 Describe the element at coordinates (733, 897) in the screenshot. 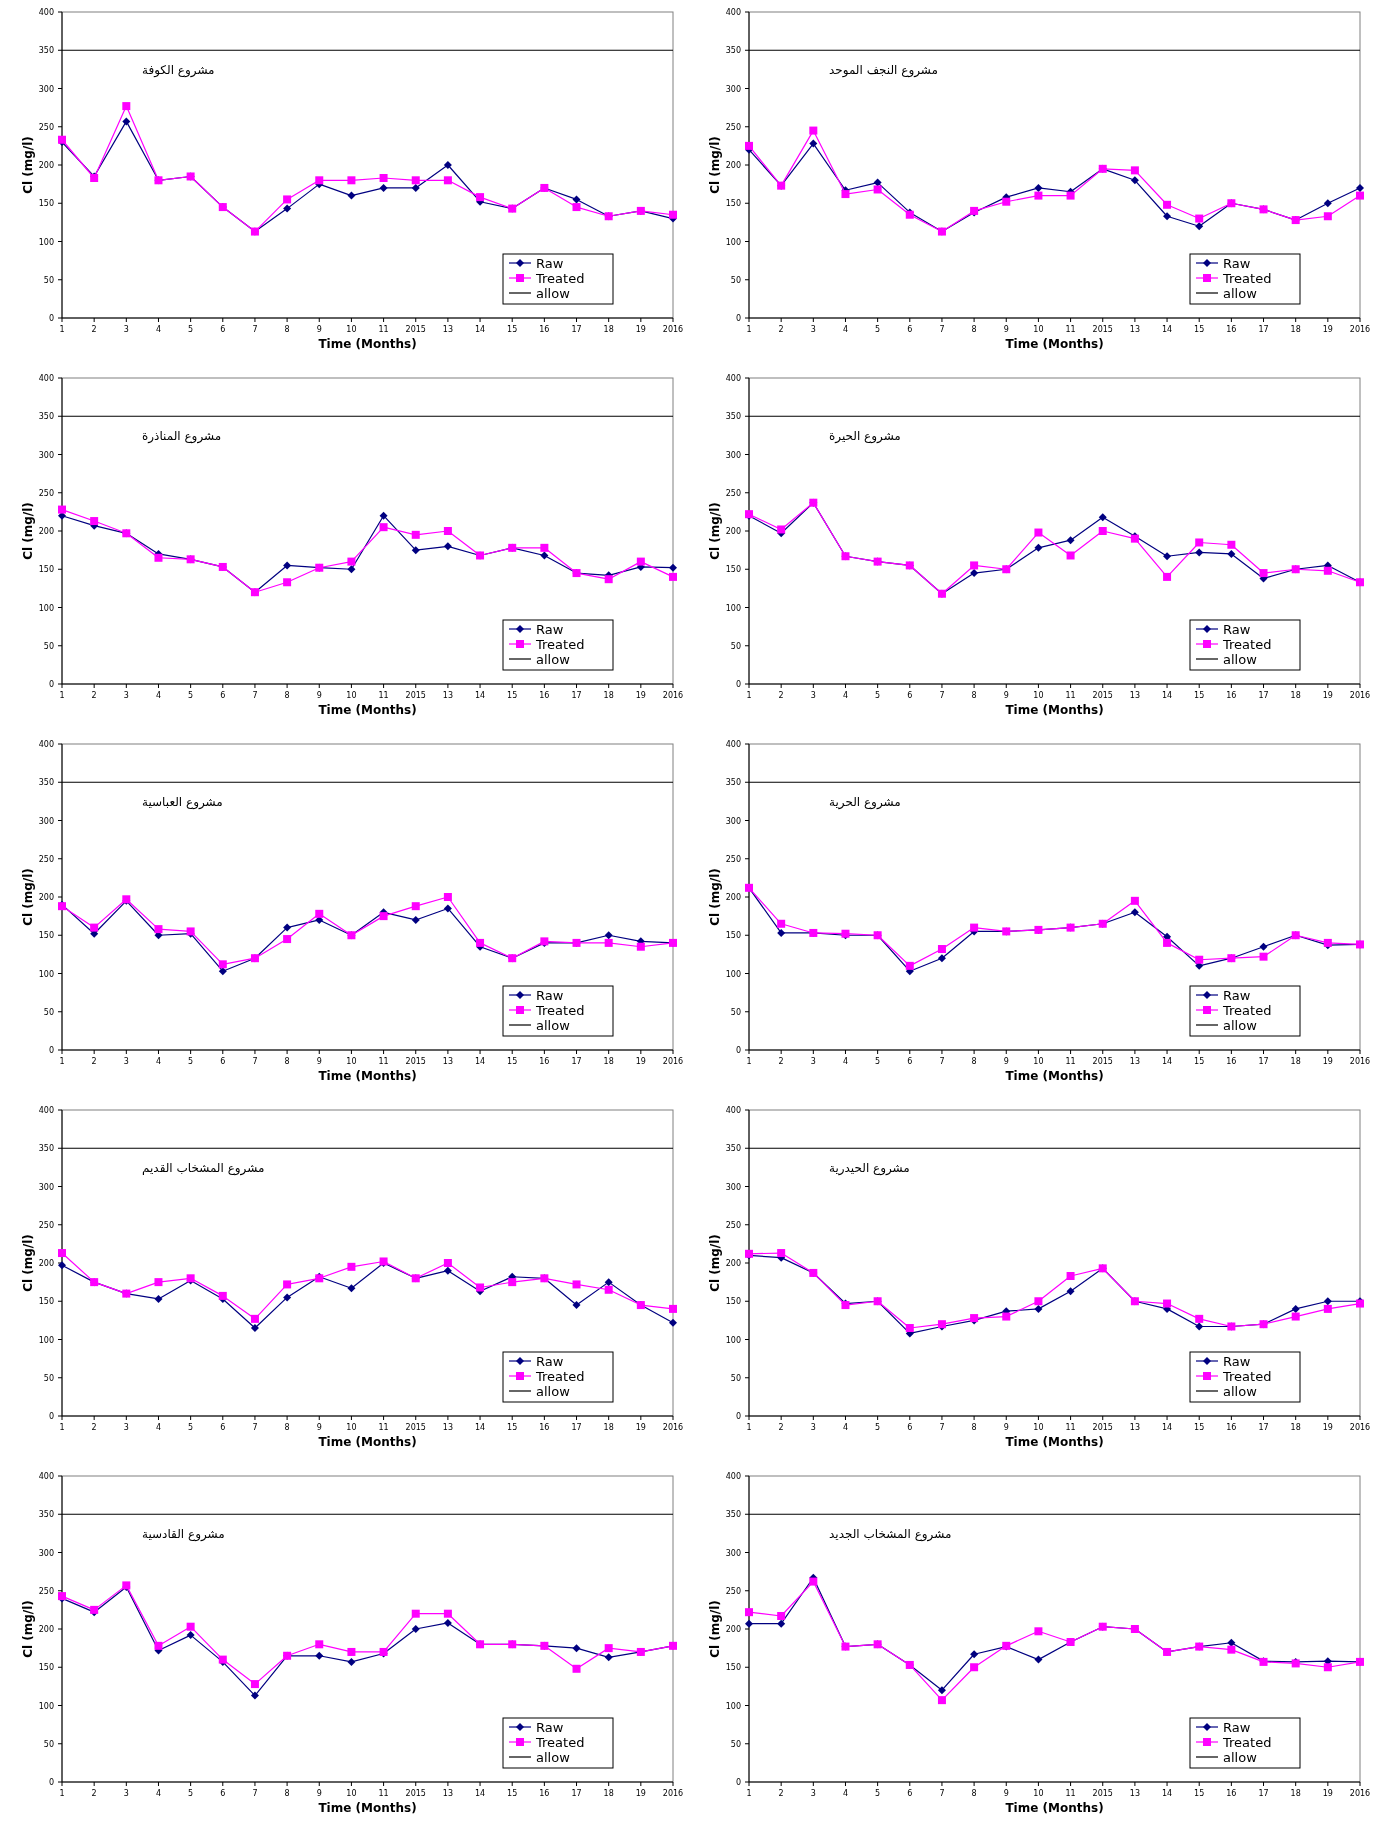

I see `y-tick-label: 200` at that location.